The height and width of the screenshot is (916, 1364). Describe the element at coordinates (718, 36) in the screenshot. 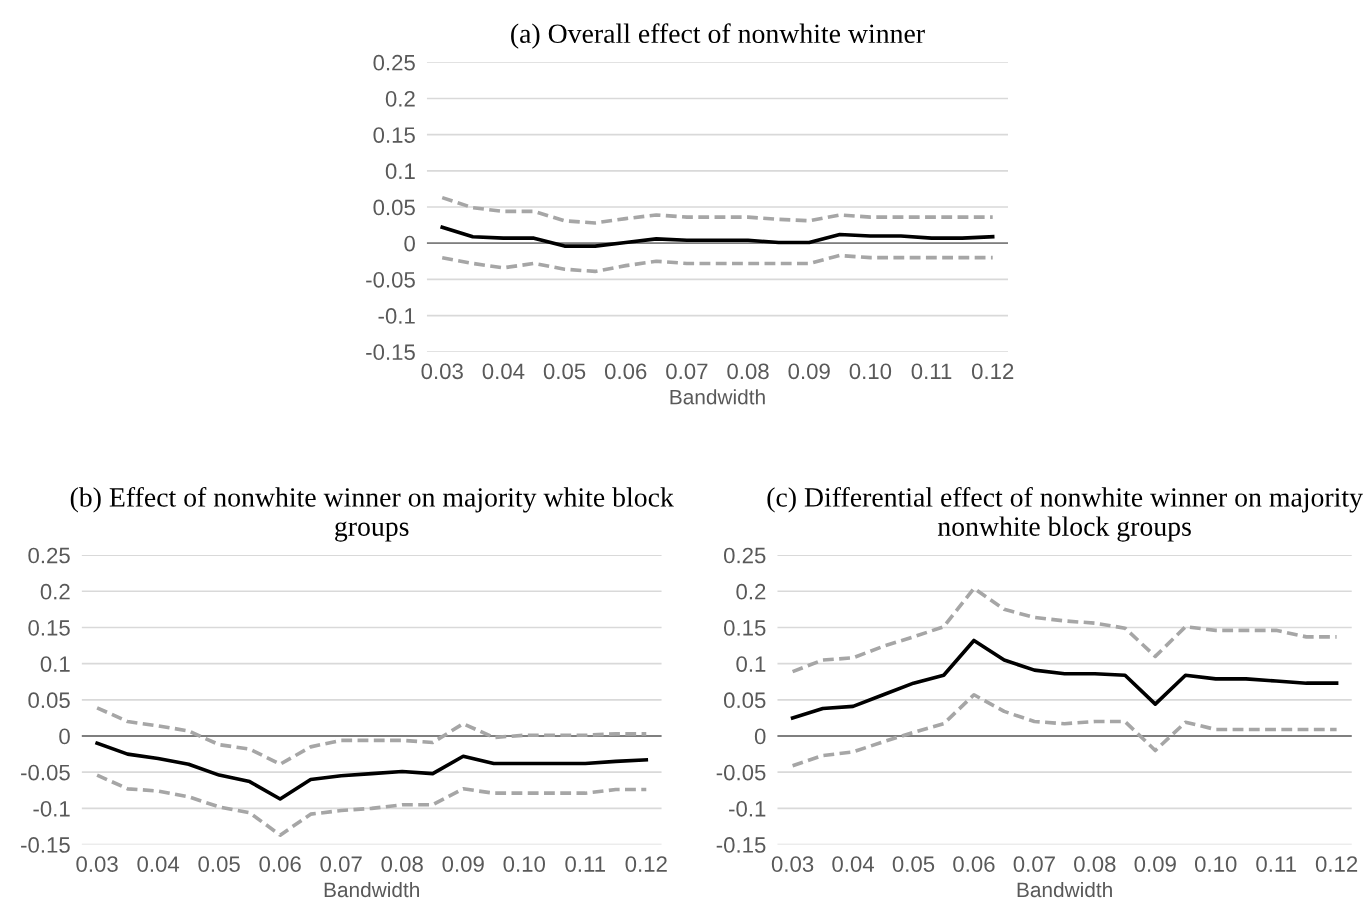

I see `chart-title: (a) Overall effect of nonwhite winner` at that location.